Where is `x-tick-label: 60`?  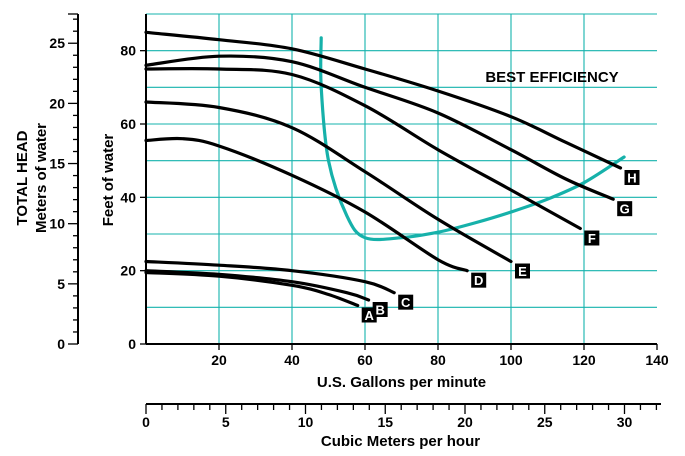 x-tick-label: 60 is located at coordinates (365, 360).